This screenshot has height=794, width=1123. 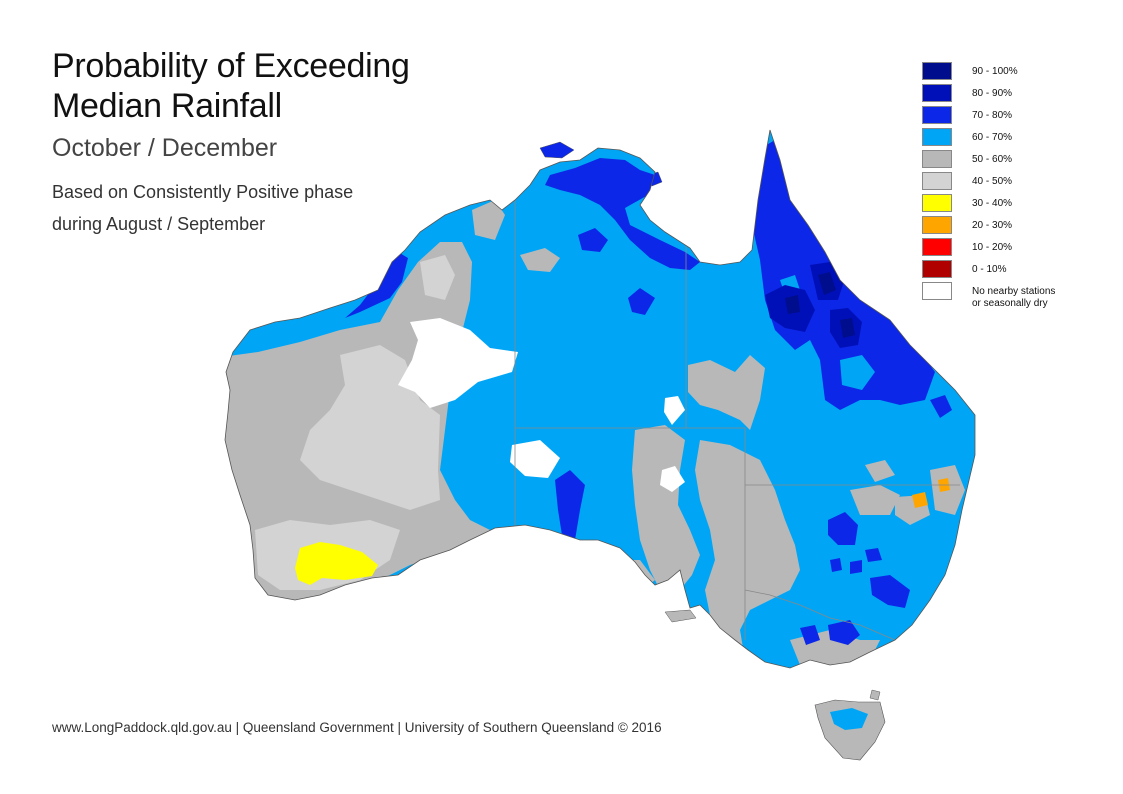 I want to click on legend-item: 90 - 100%, so click(x=988, y=73).